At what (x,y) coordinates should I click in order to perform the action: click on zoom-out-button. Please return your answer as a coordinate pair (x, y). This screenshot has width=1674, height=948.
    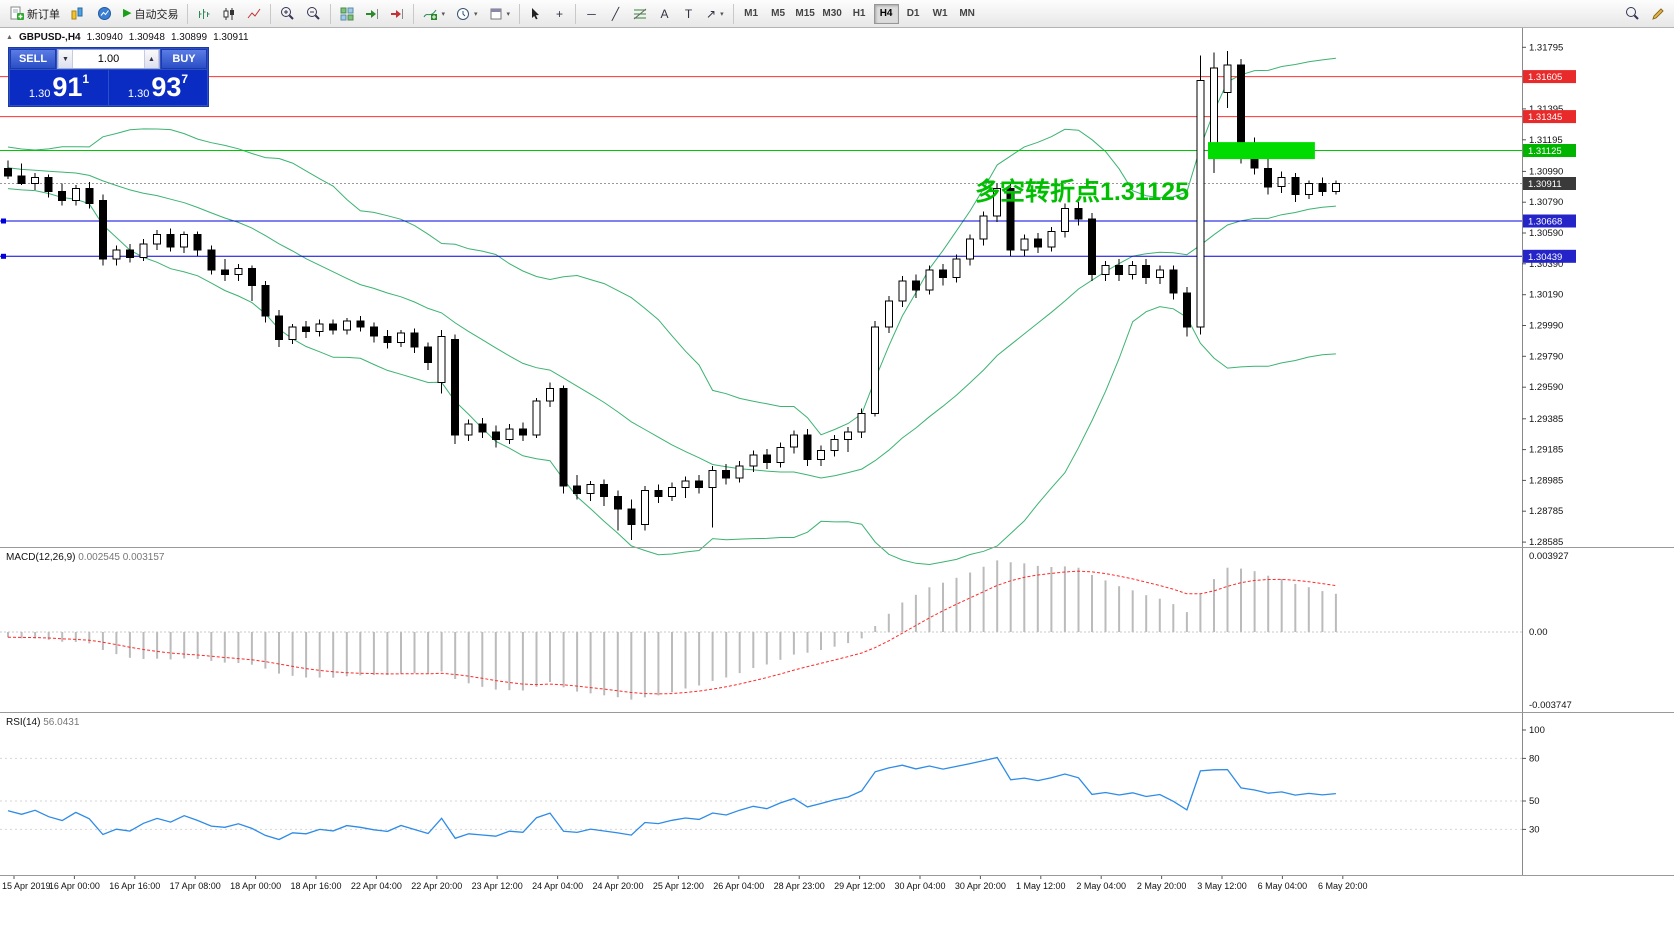
    Looking at the image, I should click on (313, 14).